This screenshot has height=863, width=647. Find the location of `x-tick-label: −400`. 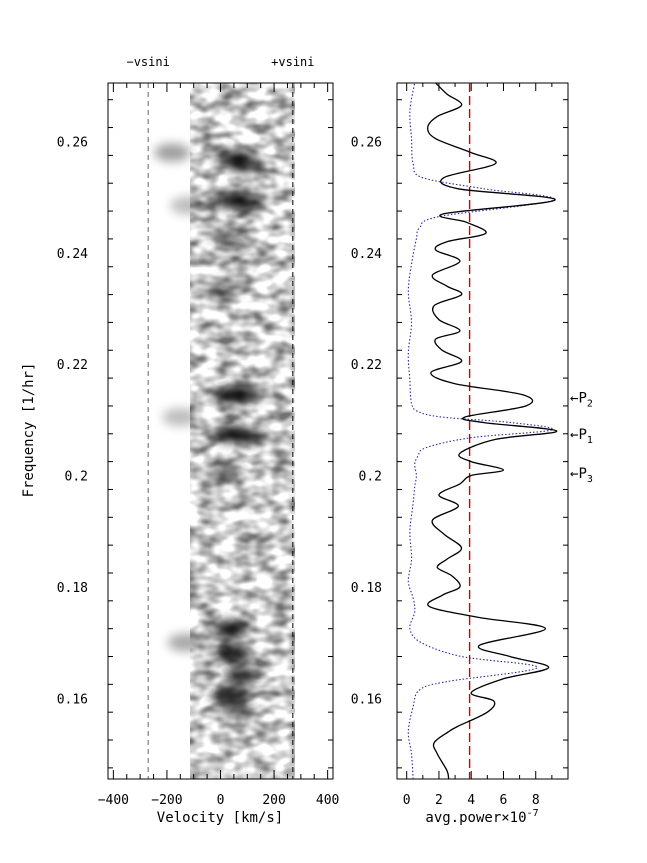

x-tick-label: −400 is located at coordinates (113, 800).